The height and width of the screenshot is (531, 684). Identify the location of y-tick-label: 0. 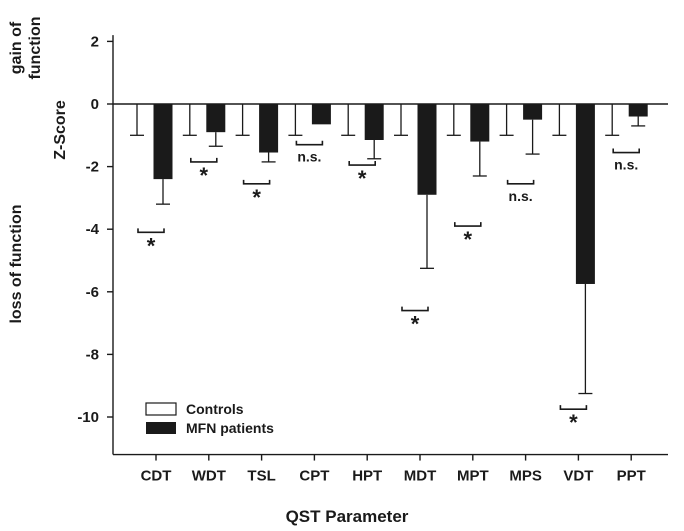
(95, 104).